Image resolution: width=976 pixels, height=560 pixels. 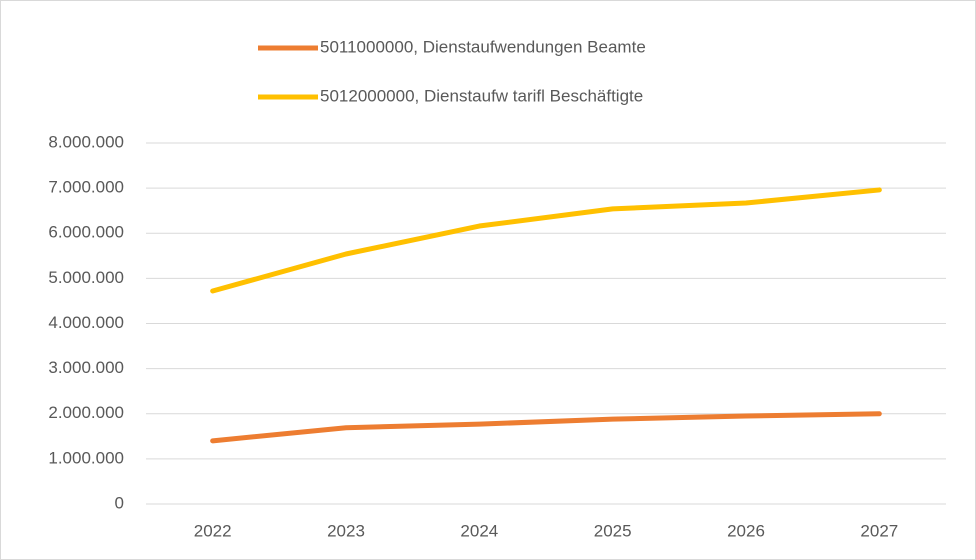 What do you see at coordinates (86, 322) in the screenshot?
I see `y-tick-label: 4.000.000` at bounding box center [86, 322].